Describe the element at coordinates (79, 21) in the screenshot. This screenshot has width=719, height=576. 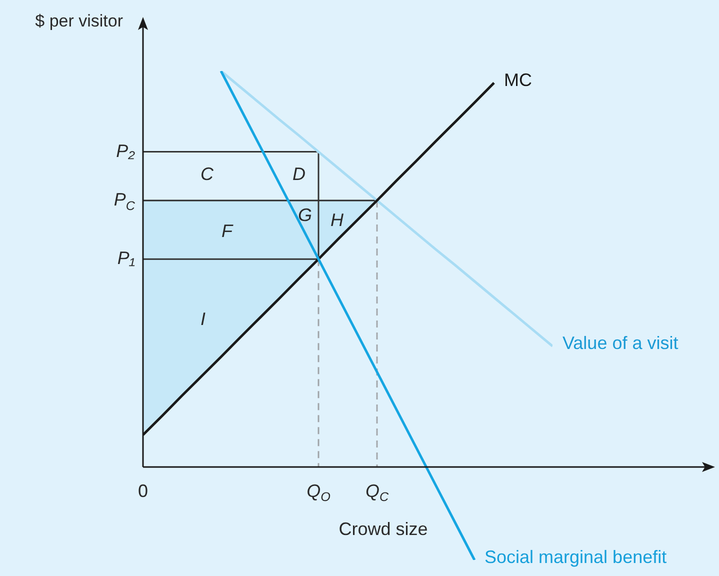
I see `y-axis-title: $ per visitor` at that location.